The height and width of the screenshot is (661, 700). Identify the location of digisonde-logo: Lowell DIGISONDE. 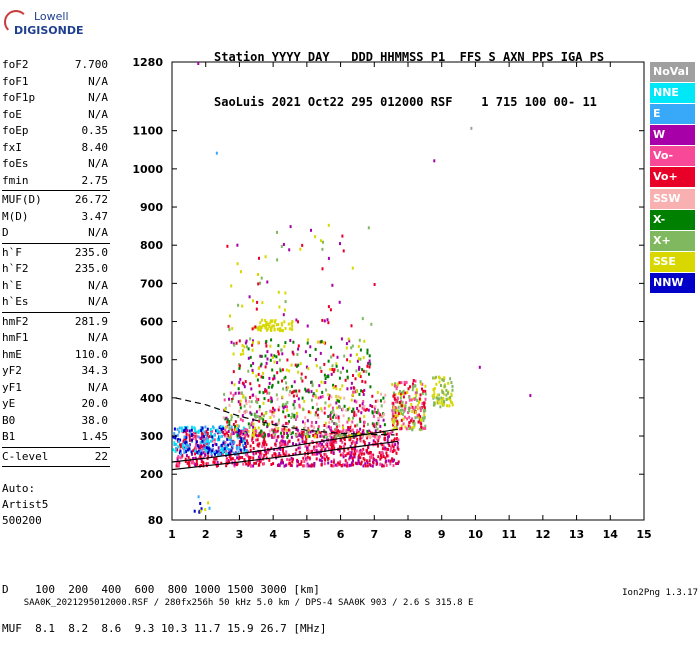
(43, 28).